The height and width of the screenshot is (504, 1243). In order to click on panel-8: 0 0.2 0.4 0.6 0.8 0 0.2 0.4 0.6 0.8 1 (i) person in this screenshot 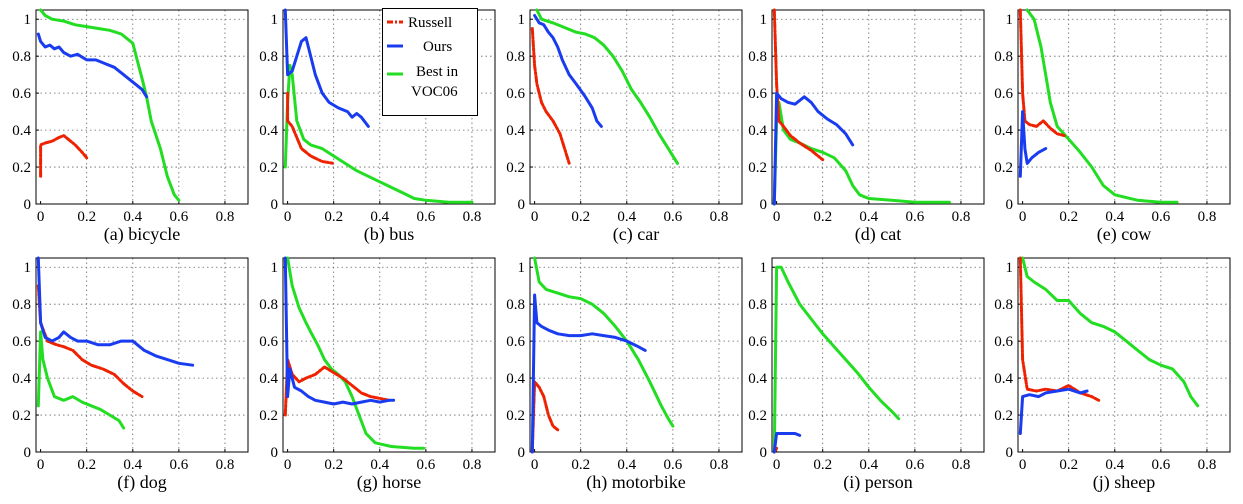, I will do `click(866, 375)`.